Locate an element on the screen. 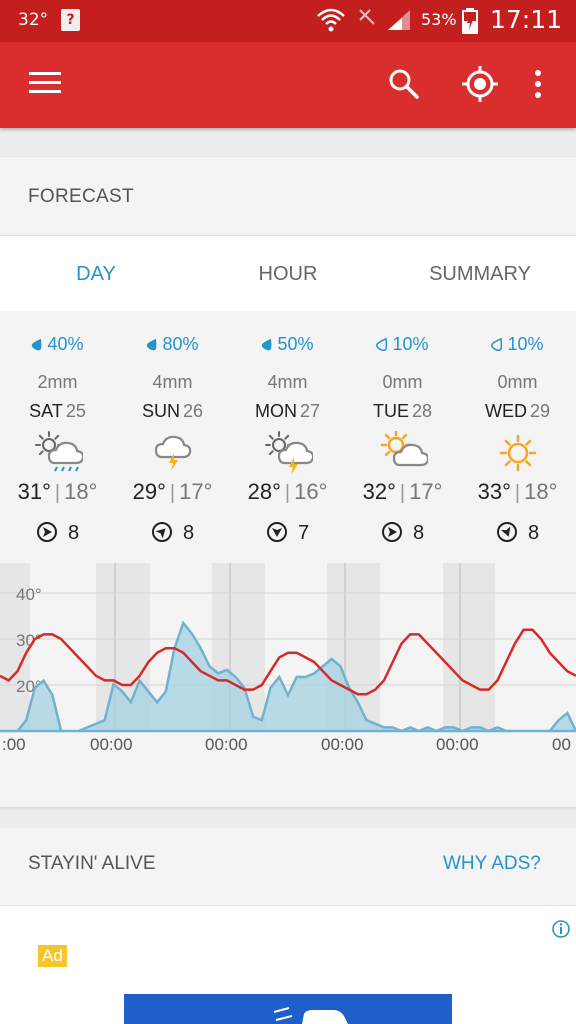 The height and width of the screenshot is (1024, 576). day-label: WED 29 is located at coordinates (517, 411).